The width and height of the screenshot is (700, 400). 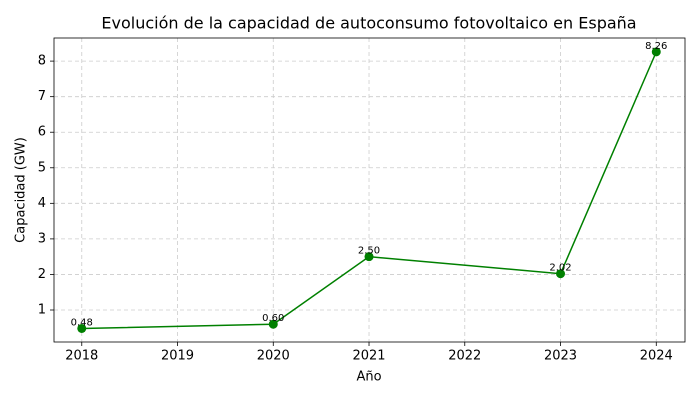 What do you see at coordinates (273, 318) in the screenshot?
I see `data-label: 0.60` at bounding box center [273, 318].